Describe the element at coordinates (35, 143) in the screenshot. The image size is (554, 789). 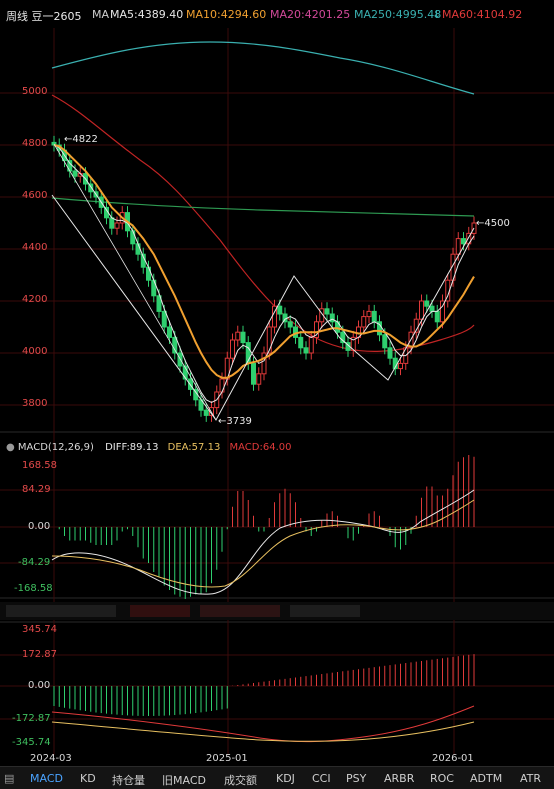
I see `price-tick: 4800` at that location.